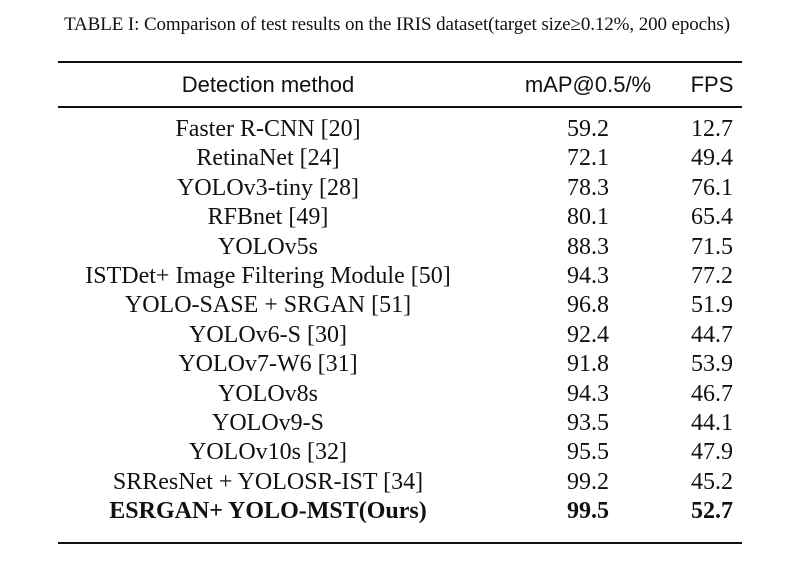 This screenshot has width=794, height=568. I want to click on cell-method: YOLOv8s, so click(268, 393).